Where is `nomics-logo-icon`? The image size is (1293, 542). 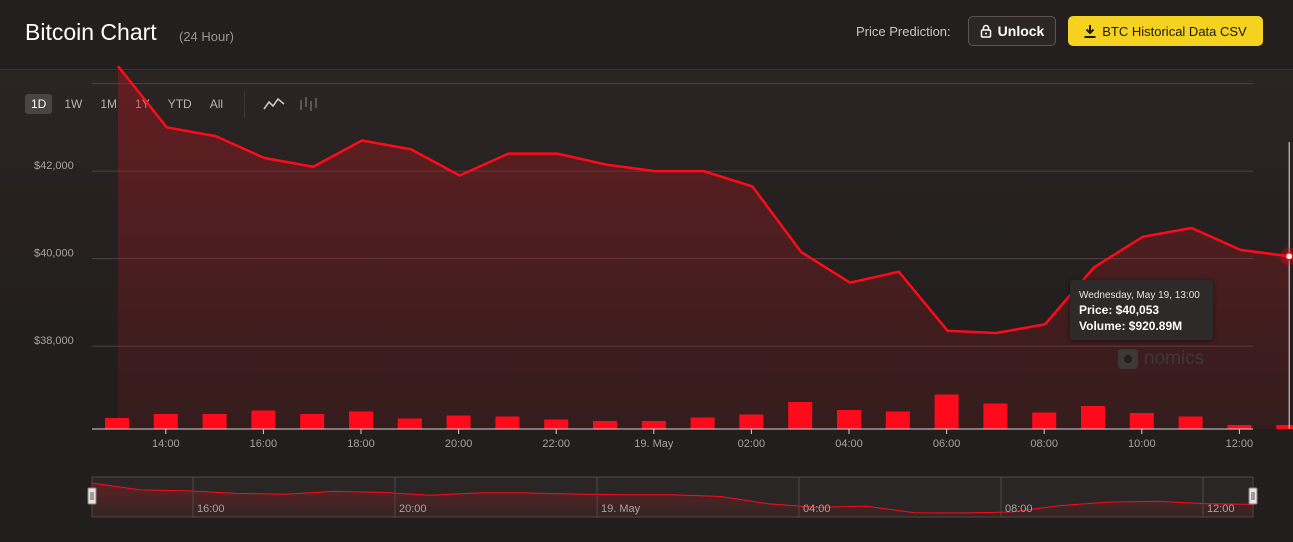 nomics-logo-icon is located at coordinates (1128, 359).